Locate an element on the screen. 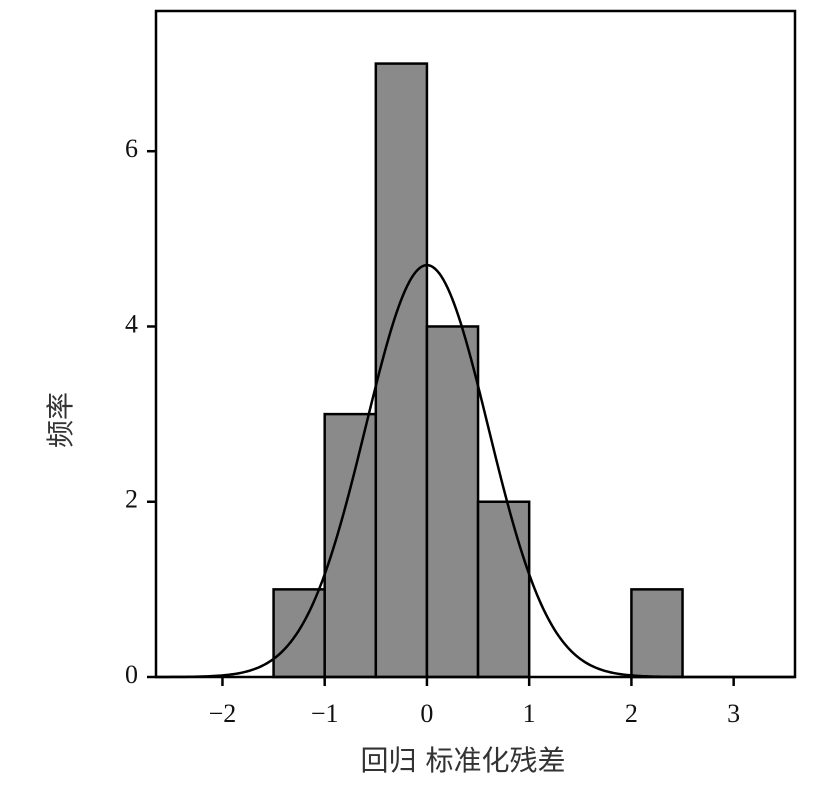  y-tick-label-2: 4 is located at coordinates (131, 323).